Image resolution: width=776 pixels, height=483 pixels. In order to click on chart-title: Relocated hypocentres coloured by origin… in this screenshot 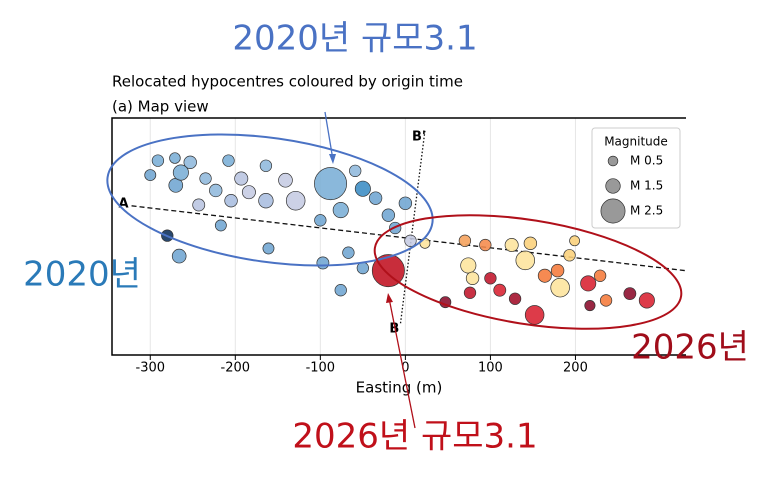, I will do `click(287, 82)`.